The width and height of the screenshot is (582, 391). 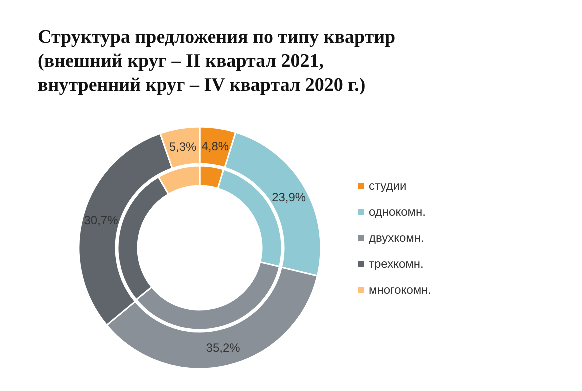 I want to click on data-label: 5,3%, so click(x=183, y=147).